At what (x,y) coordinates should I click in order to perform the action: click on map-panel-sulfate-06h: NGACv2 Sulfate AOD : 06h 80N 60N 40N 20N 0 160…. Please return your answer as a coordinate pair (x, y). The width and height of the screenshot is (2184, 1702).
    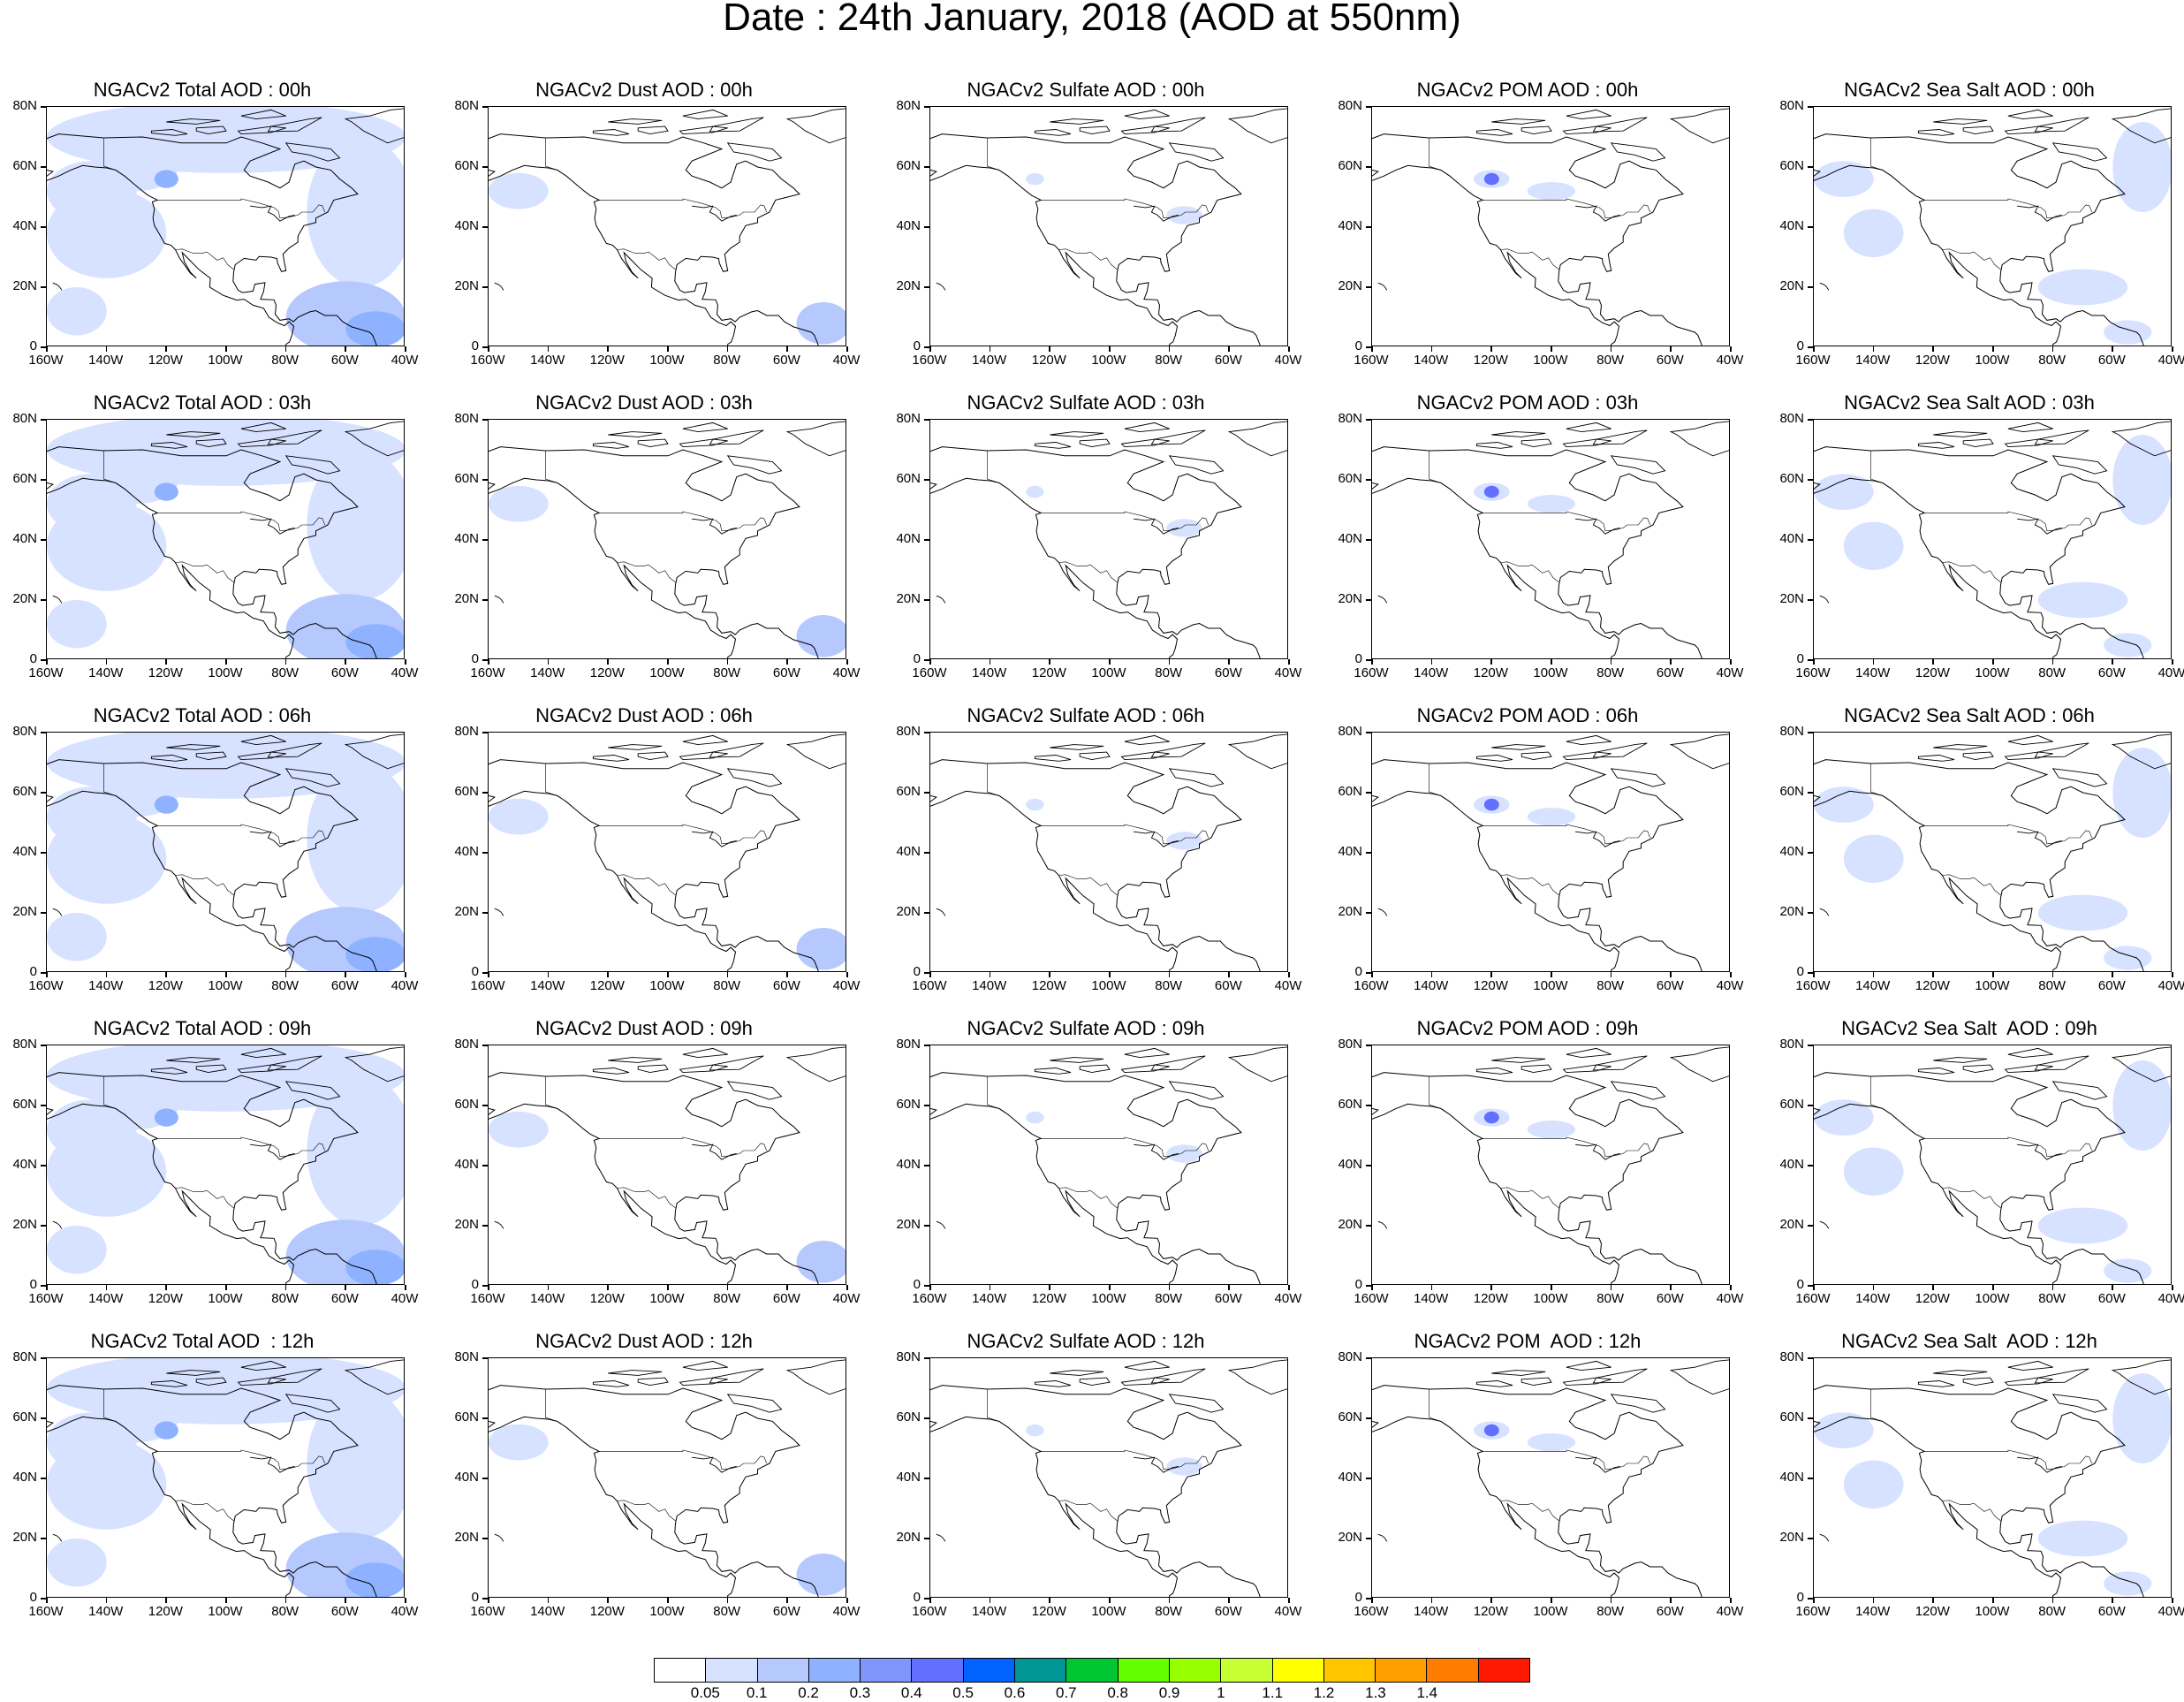
    Looking at the image, I should click on (1094, 853).